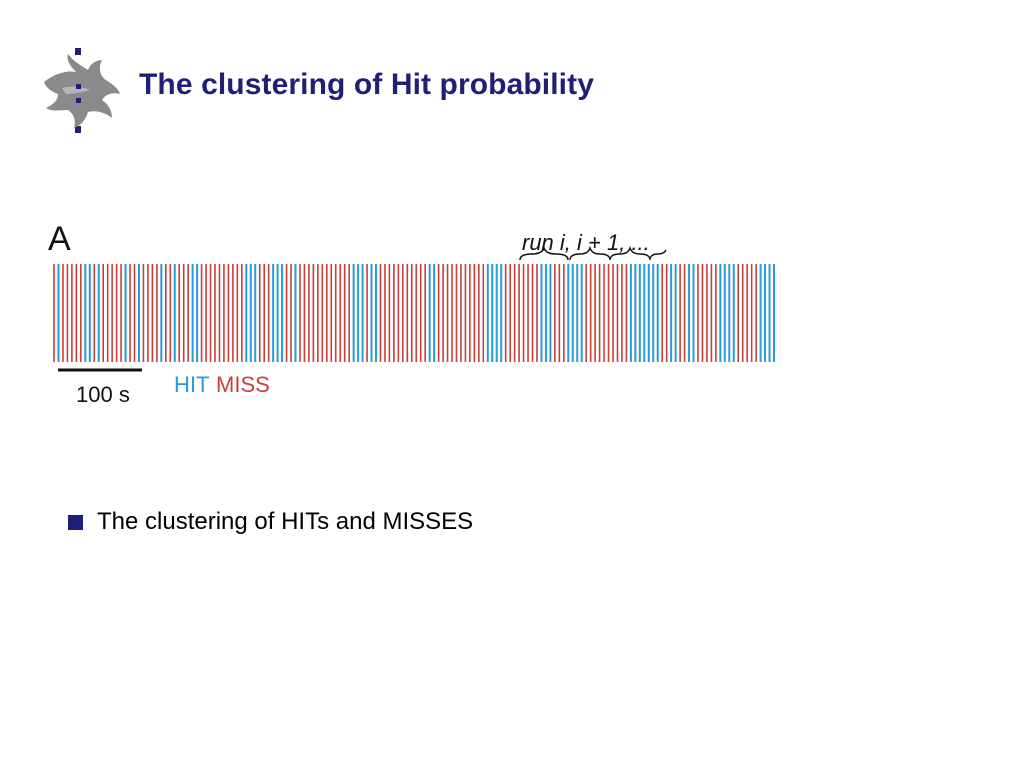 Image resolution: width=1024 pixels, height=768 pixels. What do you see at coordinates (103, 394) in the screenshot?
I see `scale-bar-label: 100 s` at bounding box center [103, 394].